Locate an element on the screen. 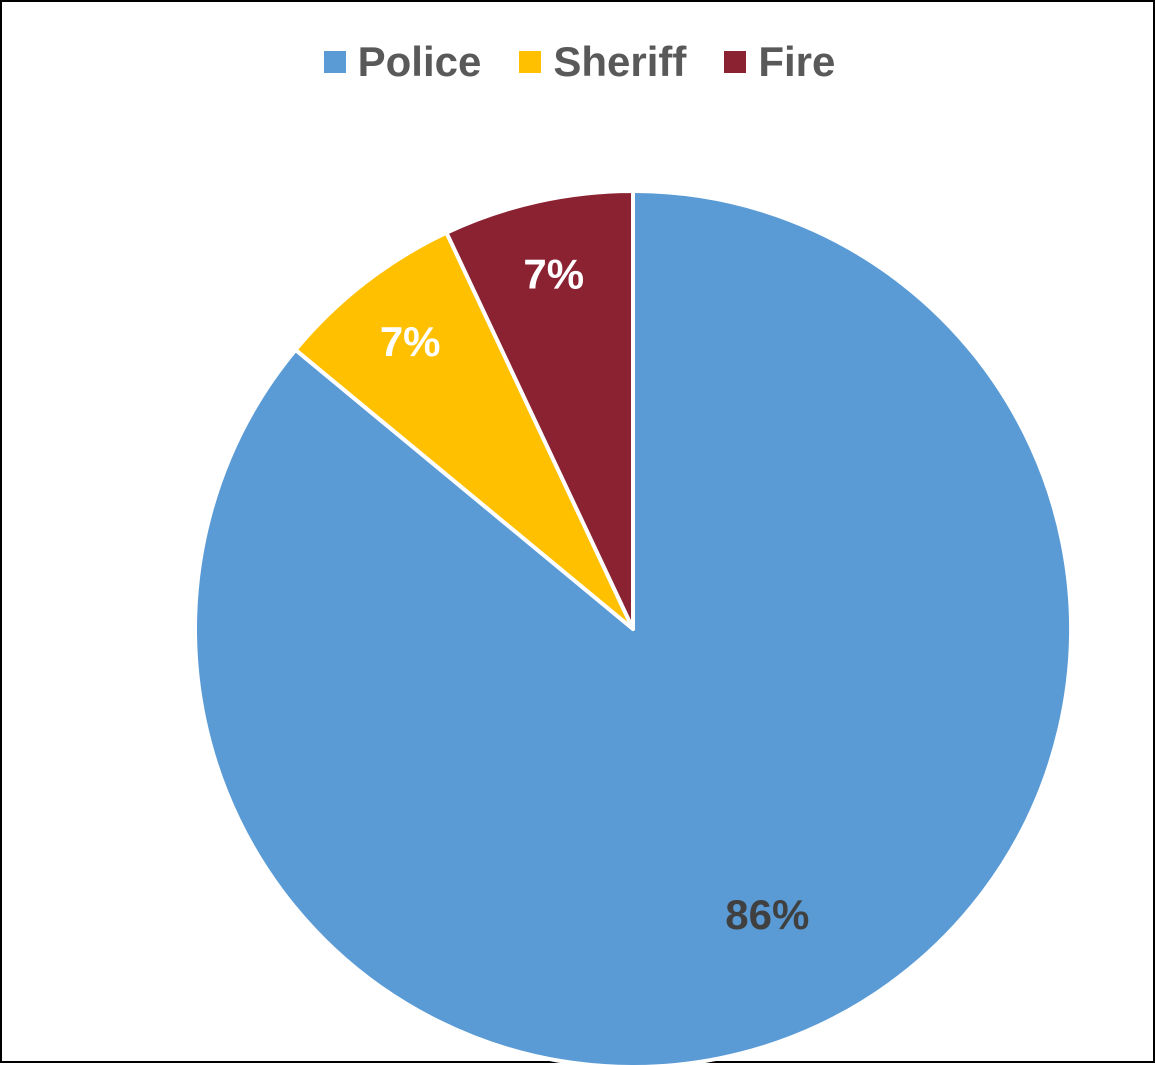  legend-item-fire: Fire is located at coordinates (779, 62).